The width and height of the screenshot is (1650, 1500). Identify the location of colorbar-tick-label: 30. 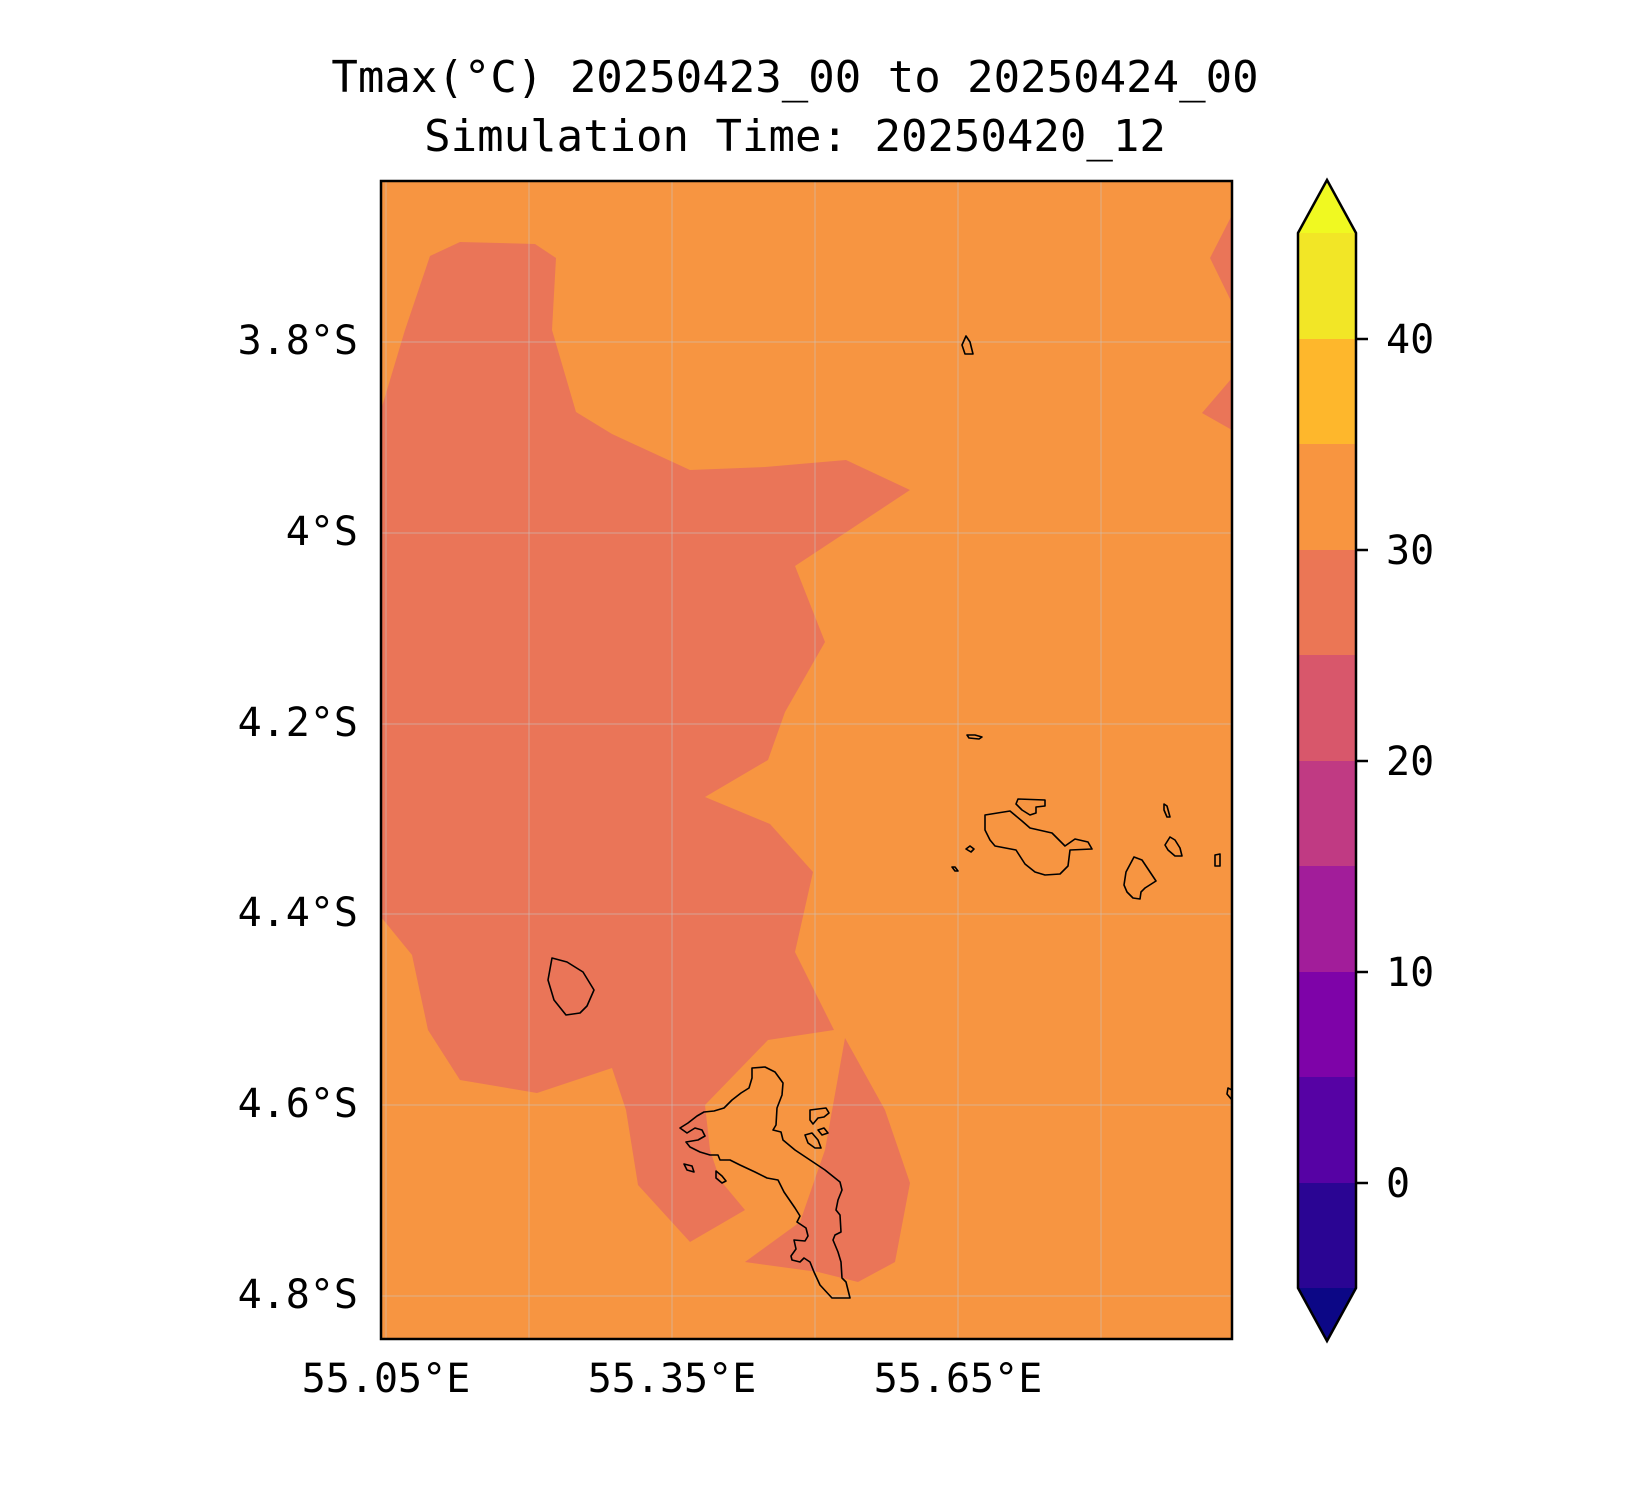
(1410, 551).